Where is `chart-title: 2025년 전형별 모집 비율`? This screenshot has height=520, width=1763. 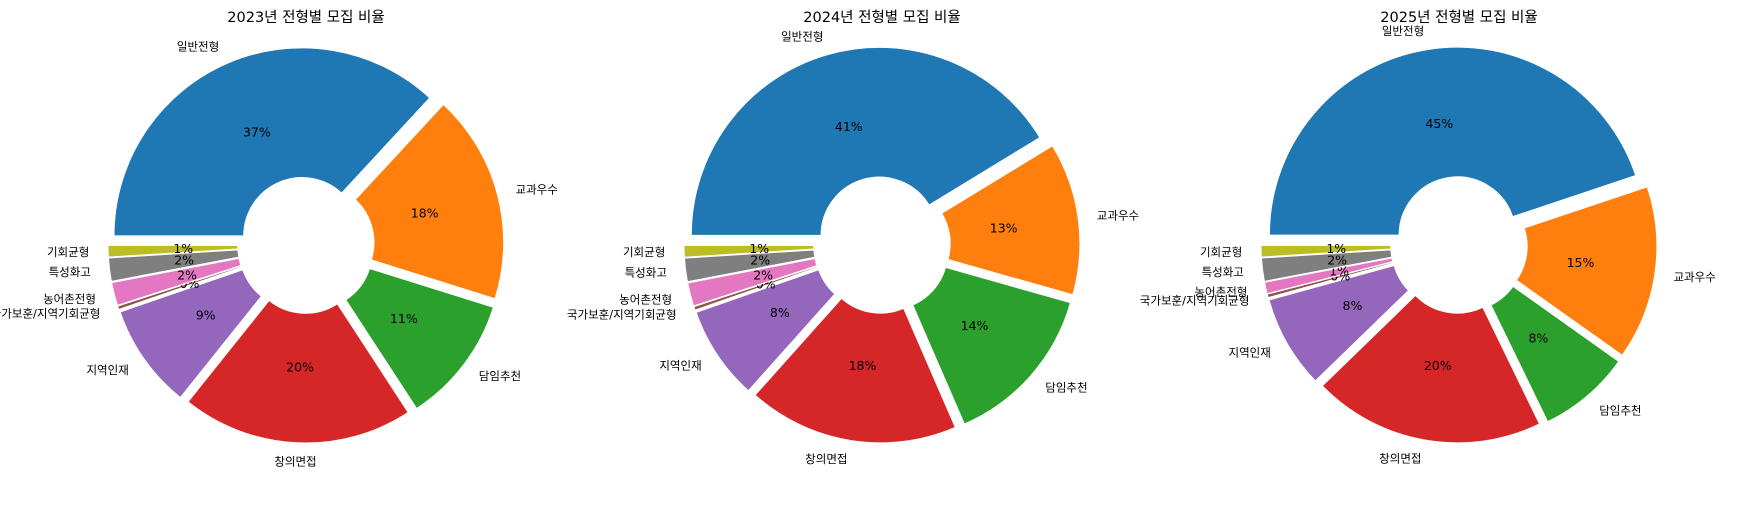 chart-title: 2025년 전형별 모집 비율 is located at coordinates (1458, 17).